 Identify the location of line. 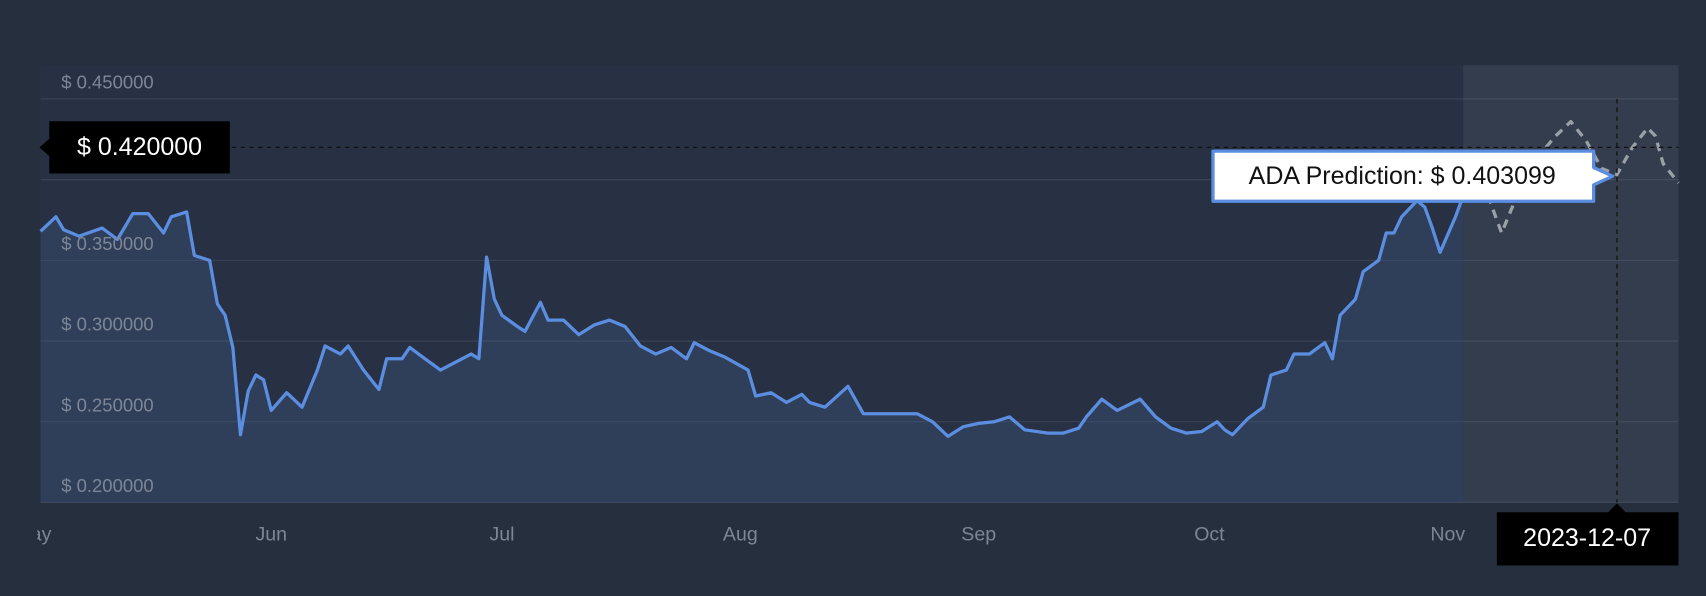
(1571, 177).